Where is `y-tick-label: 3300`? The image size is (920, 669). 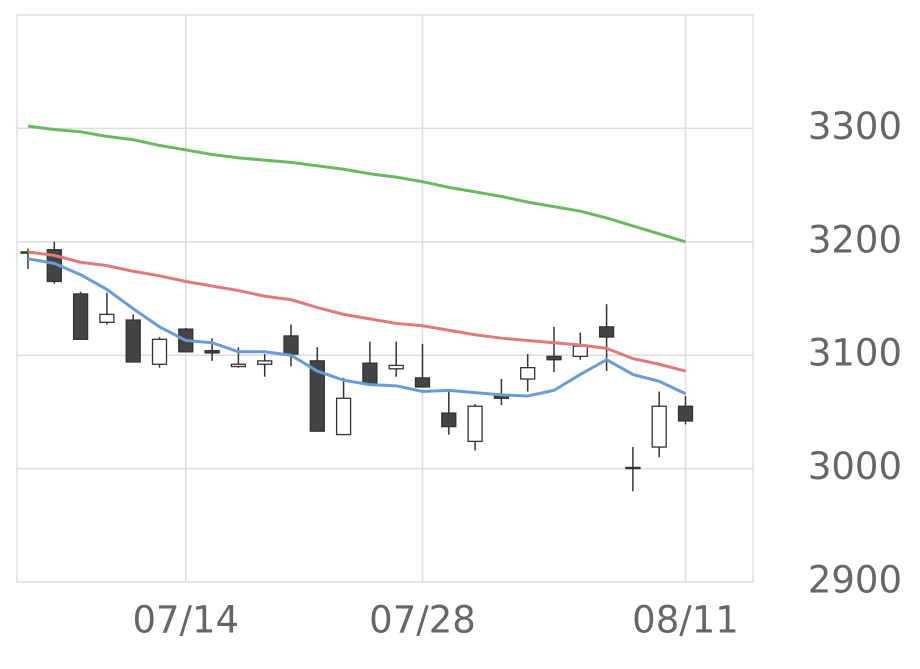
y-tick-label: 3300 is located at coordinates (855, 126).